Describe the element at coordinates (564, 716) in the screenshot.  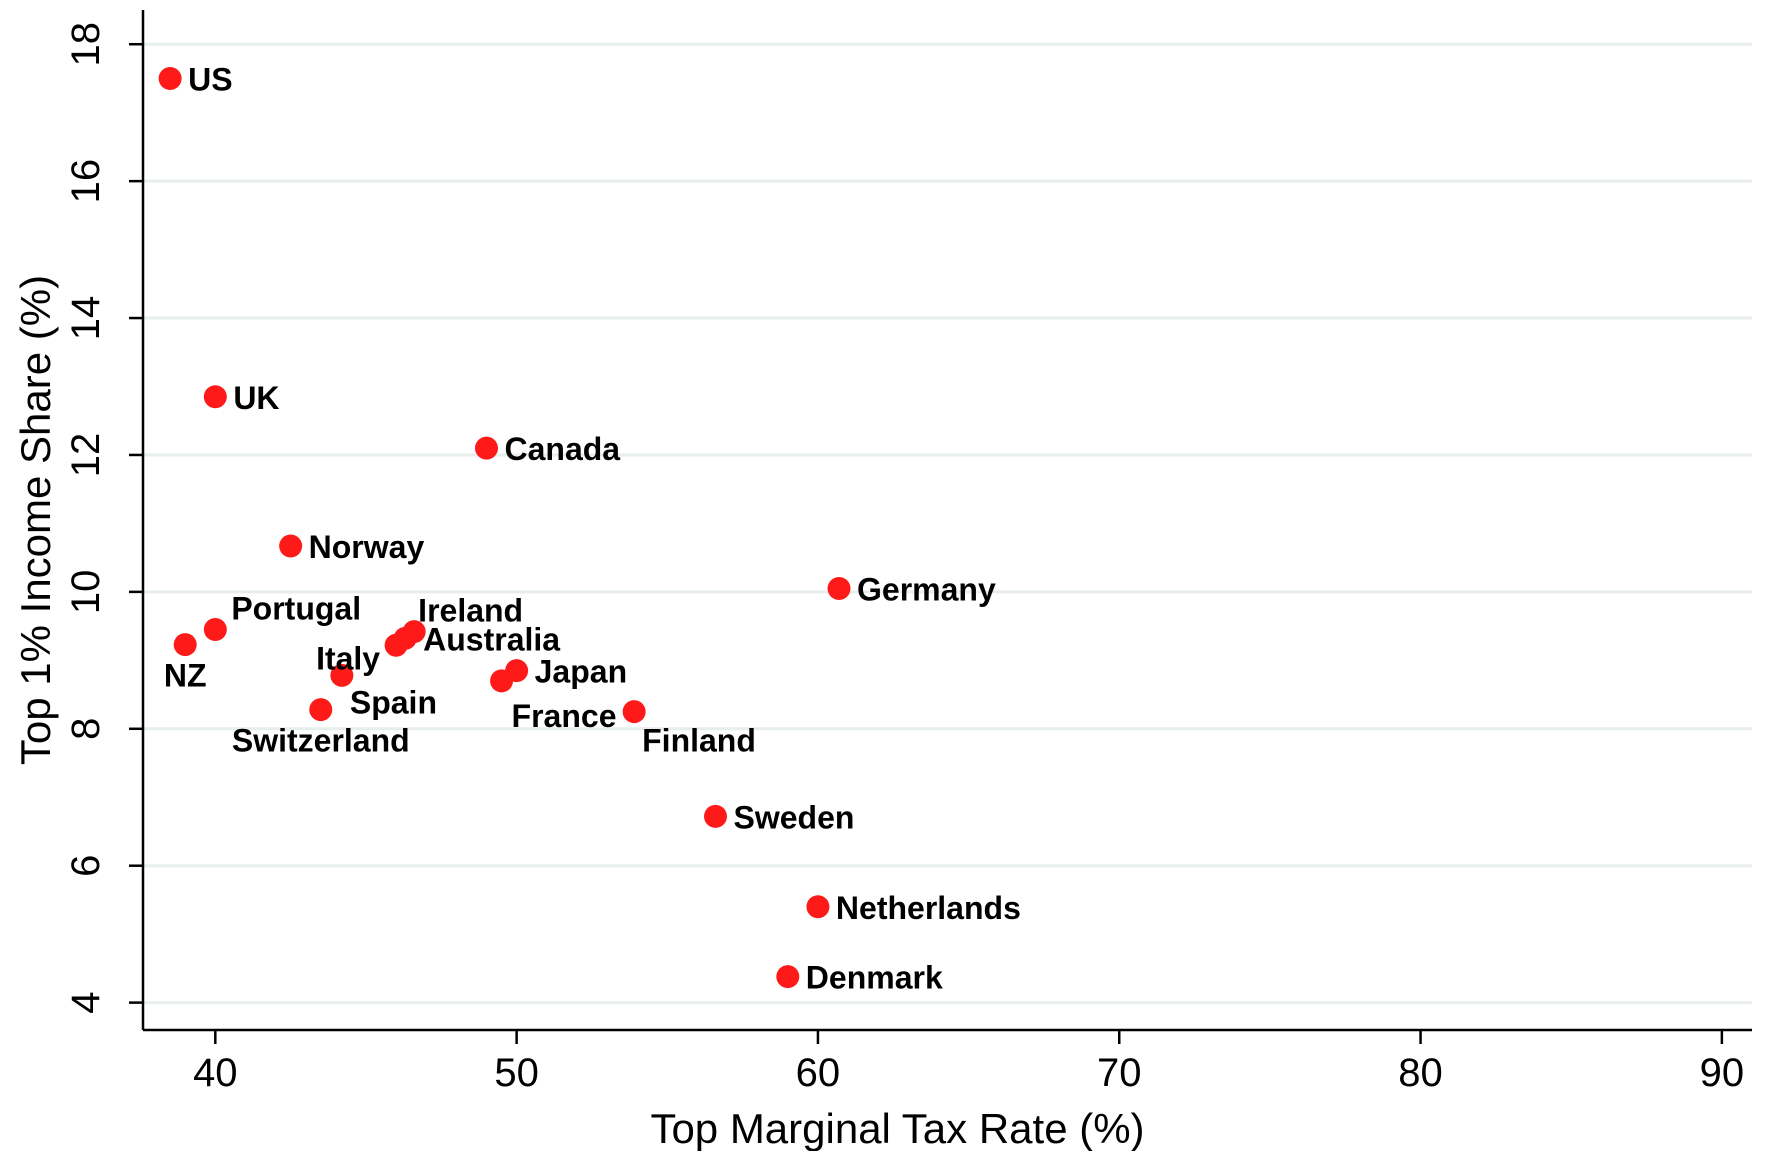
I see `point-label: France` at that location.